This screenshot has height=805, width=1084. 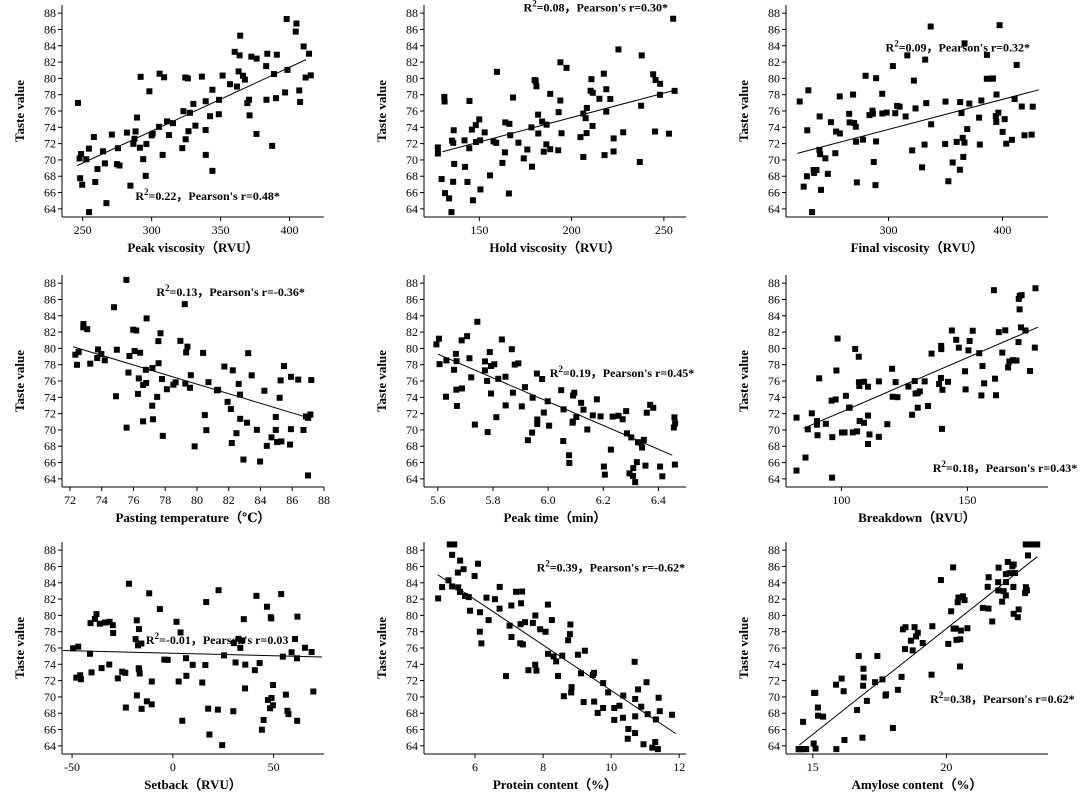 What do you see at coordinates (412, 193) in the screenshot?
I see `y-tick-label: 66` at bounding box center [412, 193].